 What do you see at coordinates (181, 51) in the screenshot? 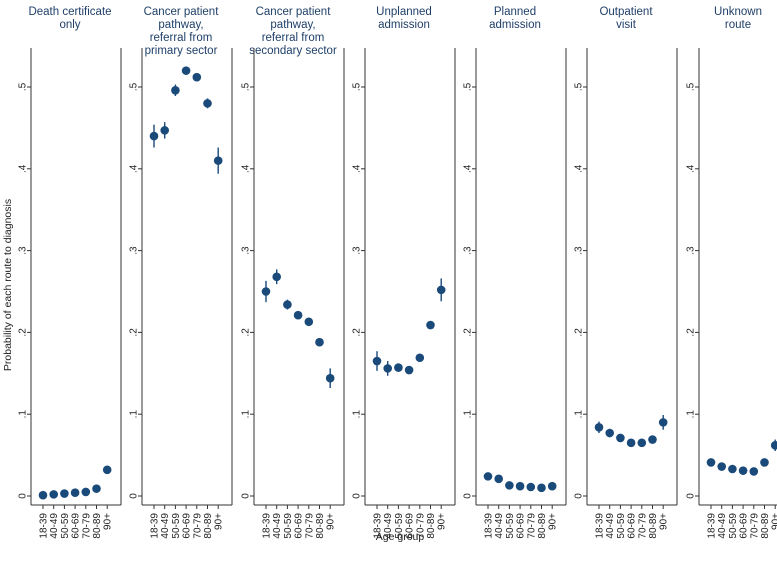
I see `panel-title-line: primary sector` at bounding box center [181, 51].